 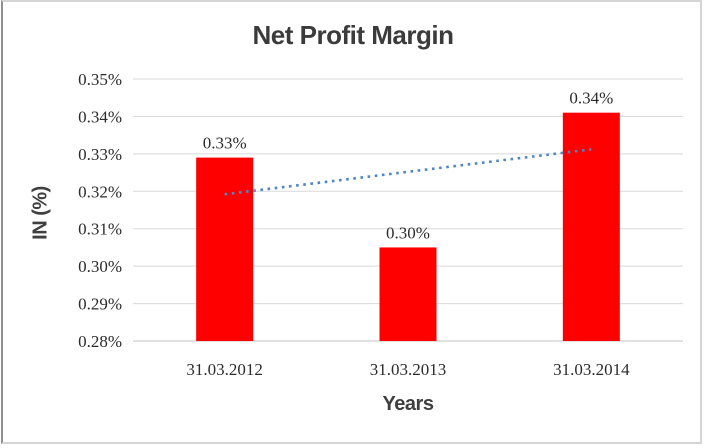 What do you see at coordinates (408, 369) in the screenshot?
I see `x-tick-label: 31.03.2013` at bounding box center [408, 369].